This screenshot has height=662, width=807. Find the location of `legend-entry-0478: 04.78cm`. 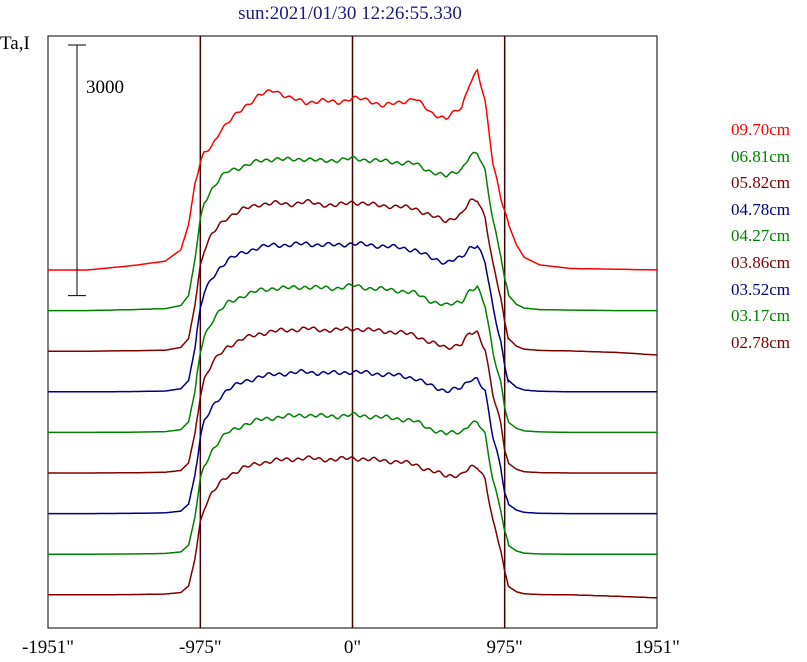

legend-entry-0478: 04.78cm is located at coordinates (761, 209).